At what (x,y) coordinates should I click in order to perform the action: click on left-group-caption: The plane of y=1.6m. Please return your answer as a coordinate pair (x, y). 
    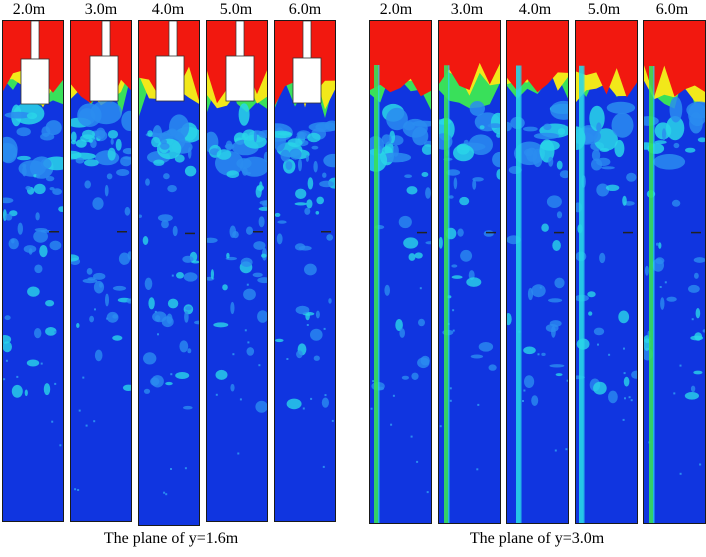
    Looking at the image, I should click on (171, 538).